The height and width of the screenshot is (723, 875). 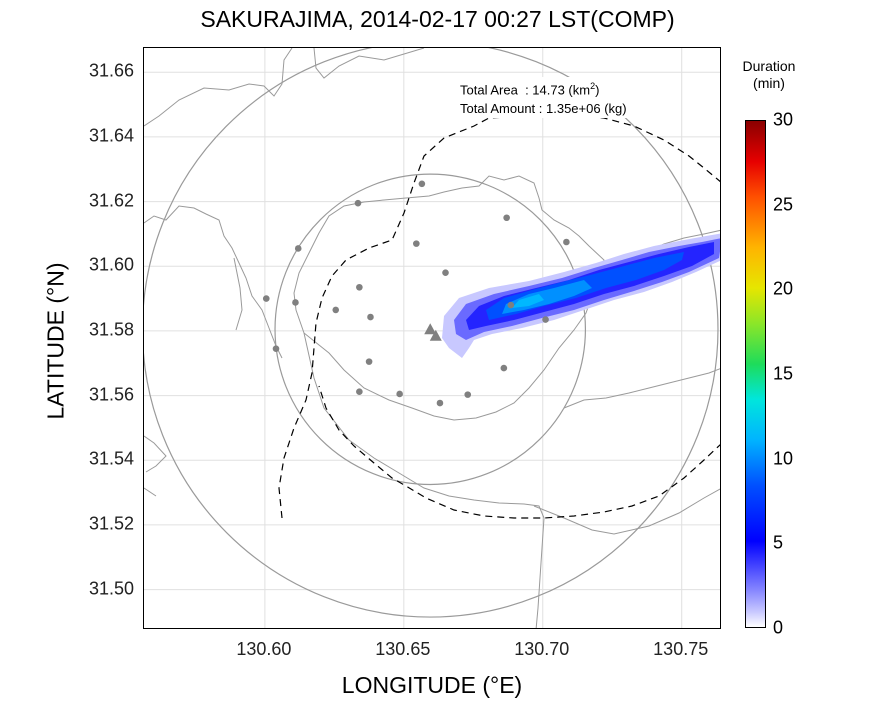 I want to click on x-tick-label: 130.75, so click(x=681, y=649).